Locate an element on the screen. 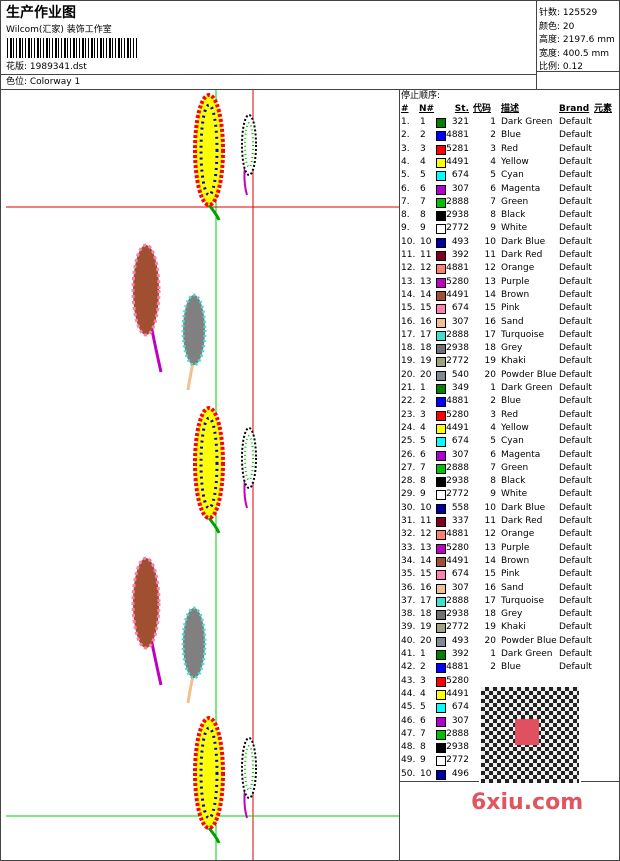  stitches: 2938 is located at coordinates (457, 348).